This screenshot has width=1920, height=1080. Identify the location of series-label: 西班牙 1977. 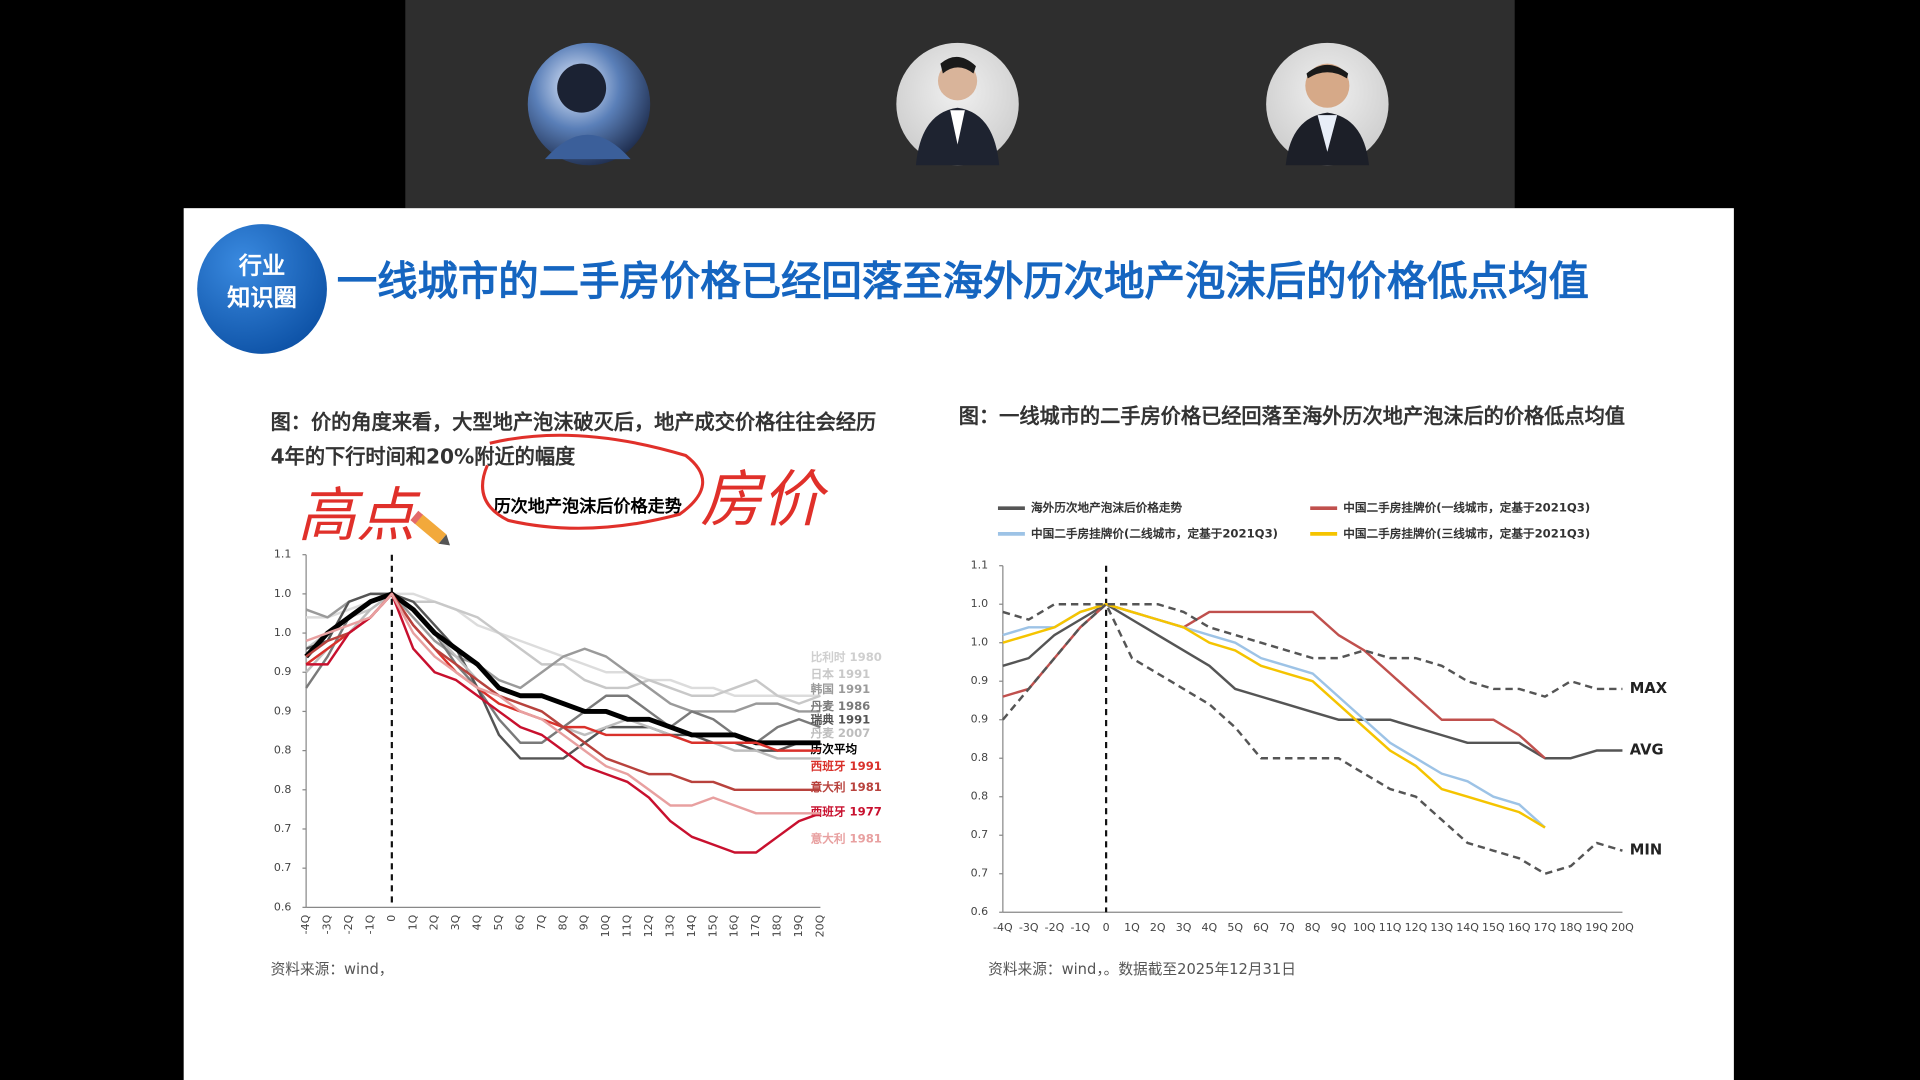
(846, 811).